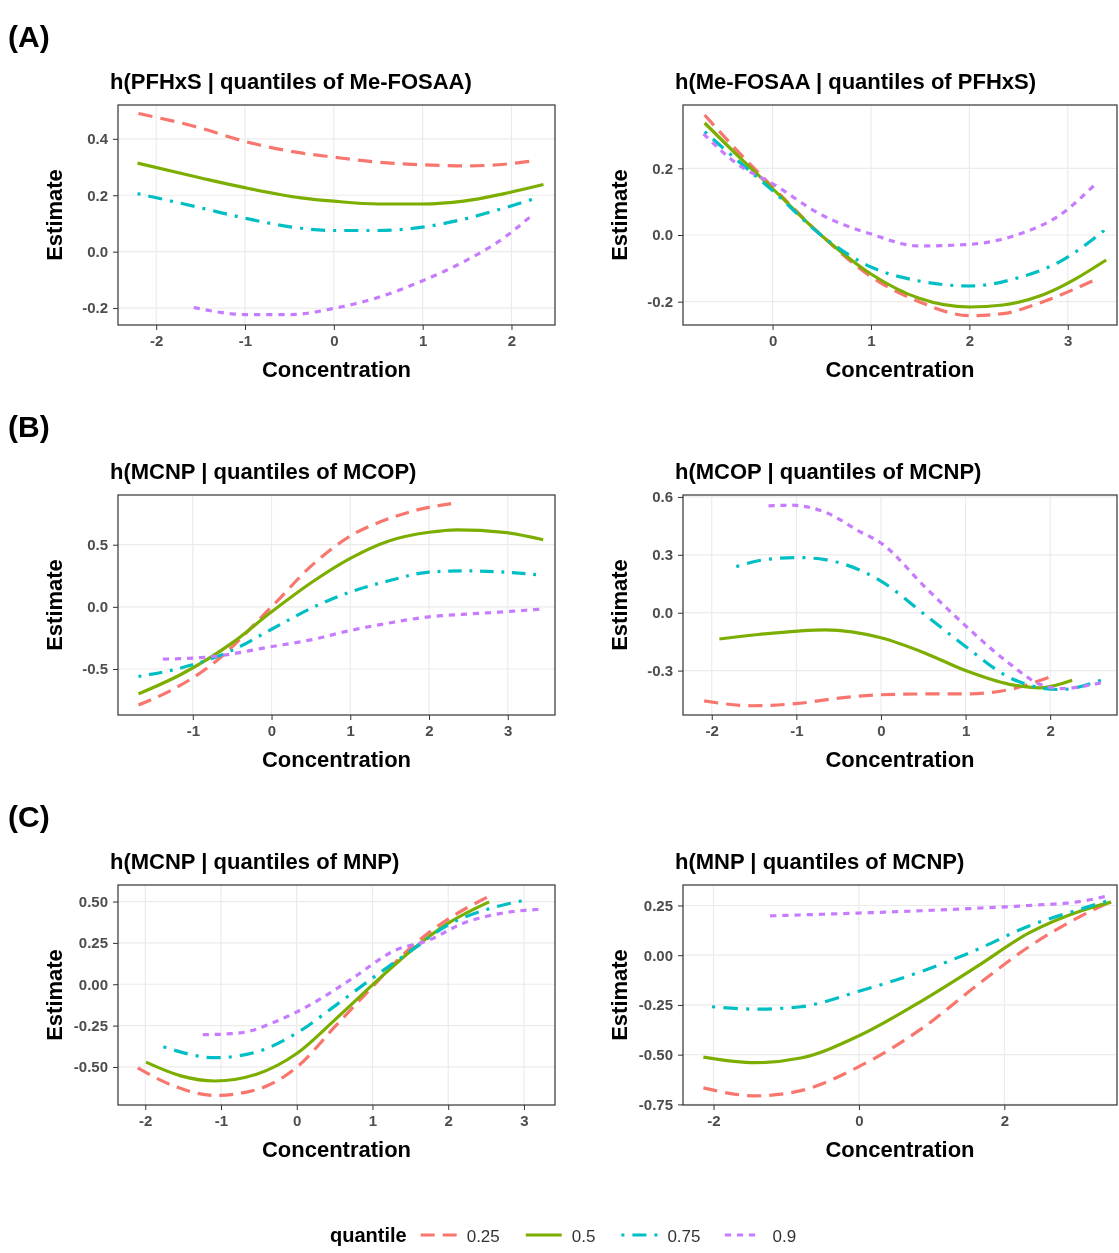 The height and width of the screenshot is (1253, 1119). Describe the element at coordinates (95, 669) in the screenshot. I see `y-tick-label: -0.5` at that location.